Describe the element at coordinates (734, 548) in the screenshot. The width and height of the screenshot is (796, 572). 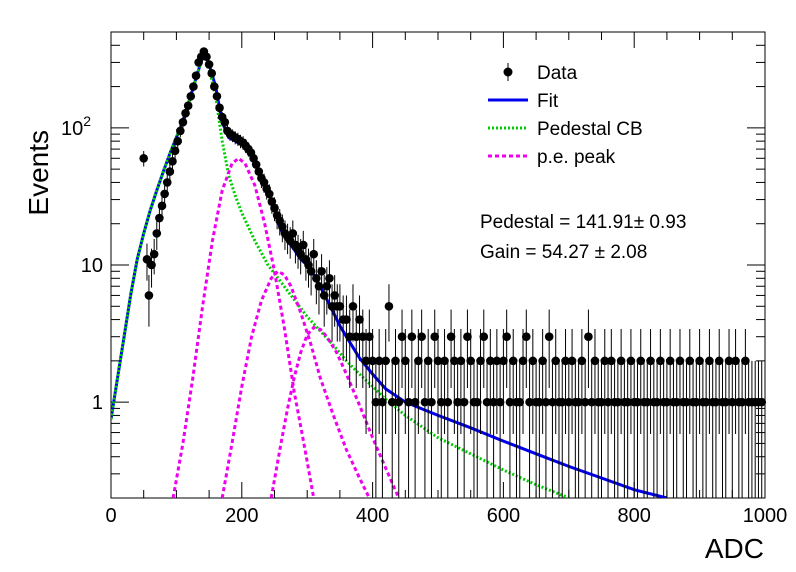
I see `x-axis-label: ADC` at that location.